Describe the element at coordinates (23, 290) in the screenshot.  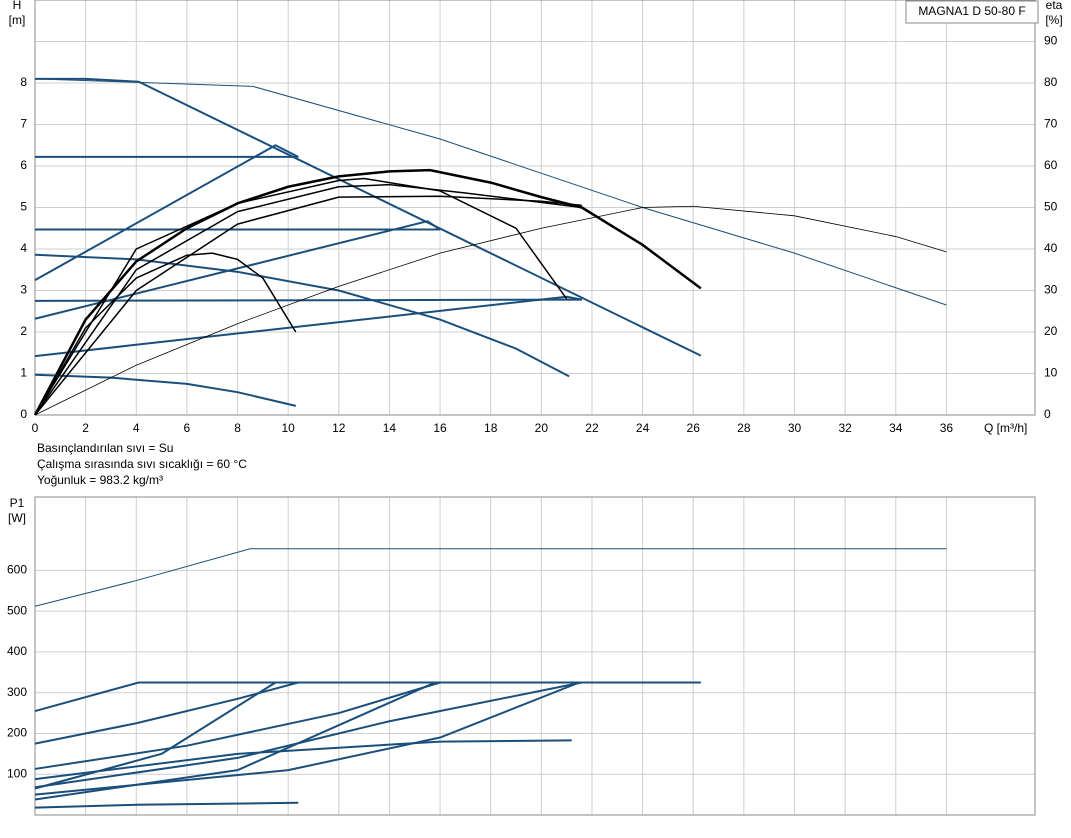
I see `y-tick-label: 3` at that location.